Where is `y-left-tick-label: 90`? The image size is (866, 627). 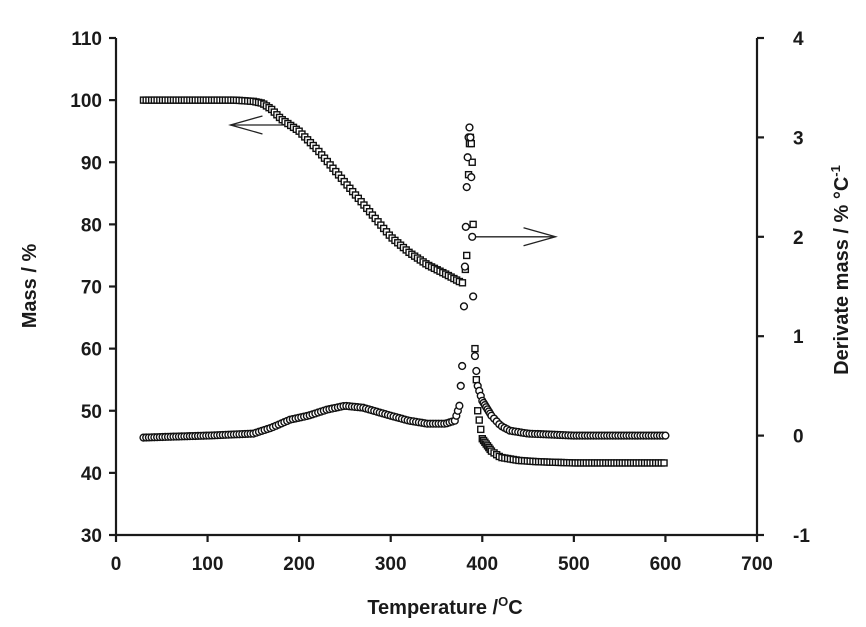
y-left-tick-label: 90 is located at coordinates (91, 163).